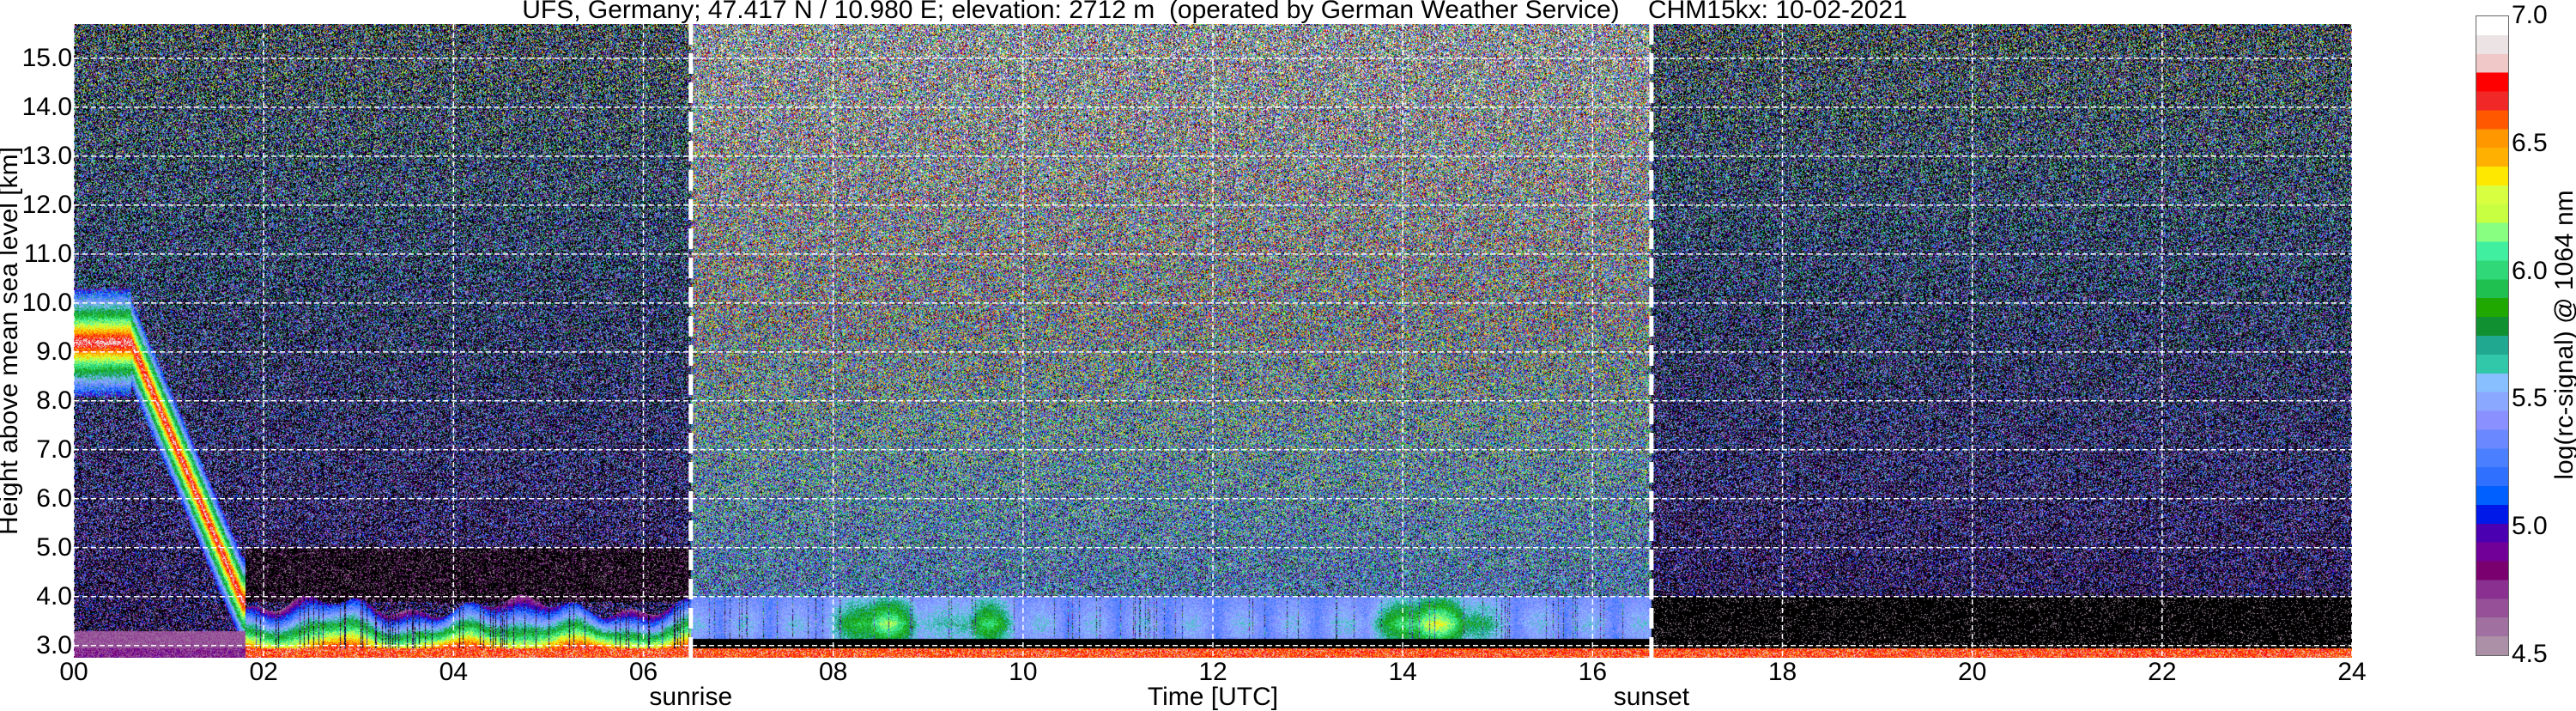 The width and height of the screenshot is (2576, 711). What do you see at coordinates (454, 672) in the screenshot?
I see `x-tick-label: 04` at bounding box center [454, 672].